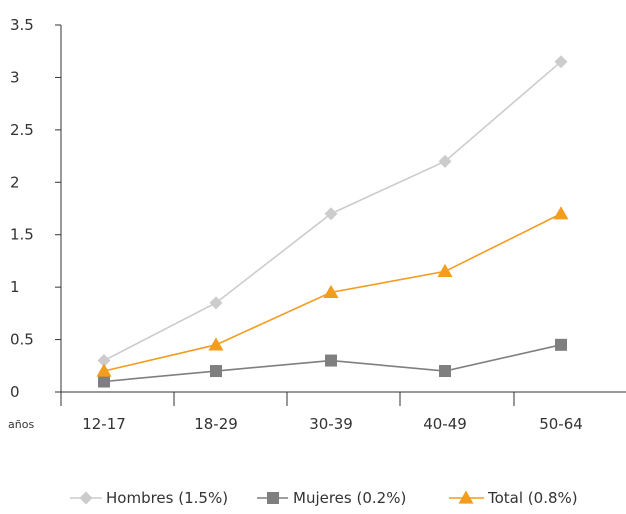 This screenshot has width=626, height=514. What do you see at coordinates (22, 130) in the screenshot?
I see `y-tick-label: 2.5` at bounding box center [22, 130].